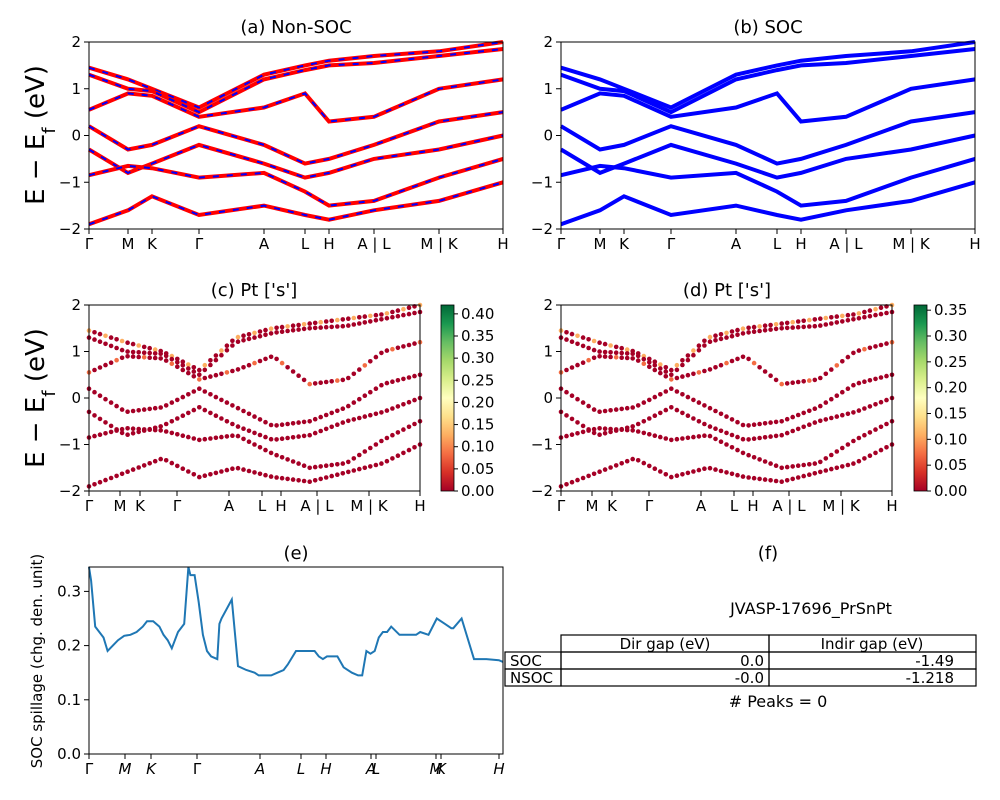  I want to click on xtick-label: K, so click(612, 506).